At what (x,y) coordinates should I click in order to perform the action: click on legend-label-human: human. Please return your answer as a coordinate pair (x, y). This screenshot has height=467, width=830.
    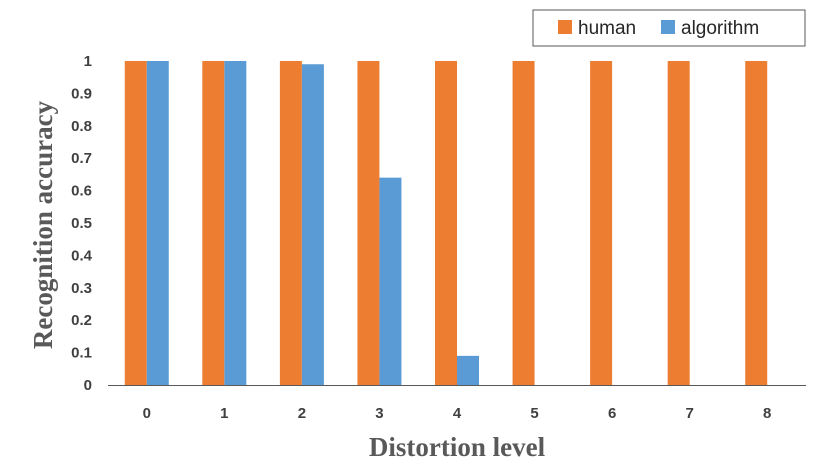
    Looking at the image, I should click on (607, 28).